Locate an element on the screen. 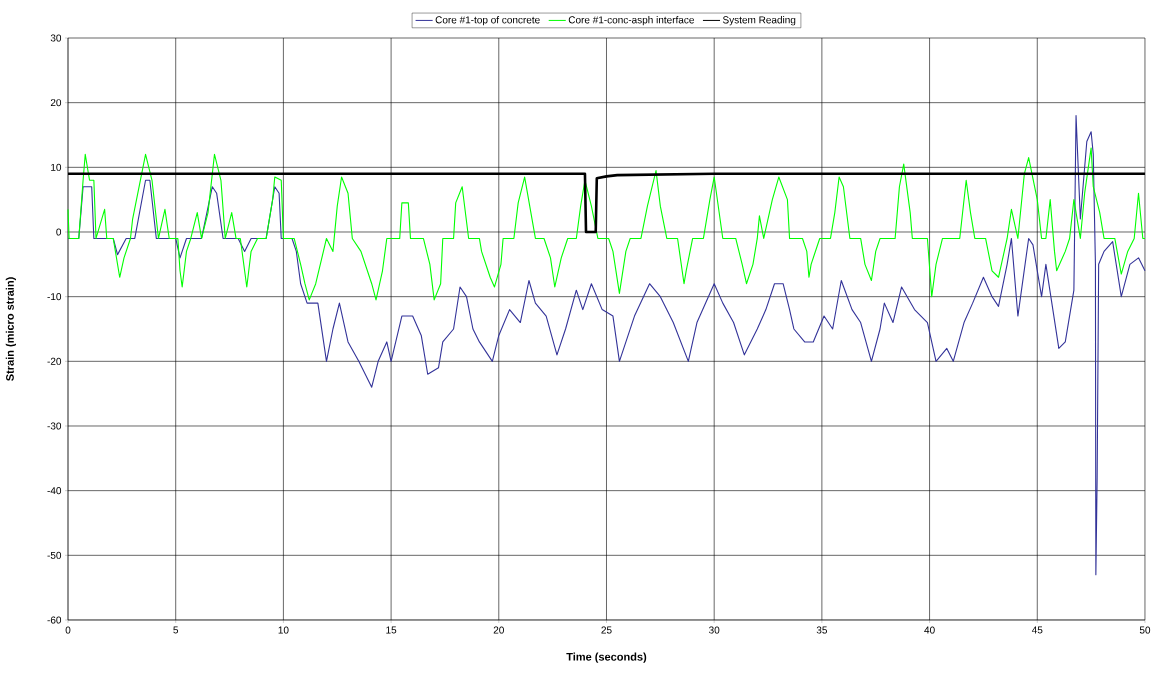 The height and width of the screenshot is (682, 1165). y-tick-label: -30 is located at coordinates (54, 426).